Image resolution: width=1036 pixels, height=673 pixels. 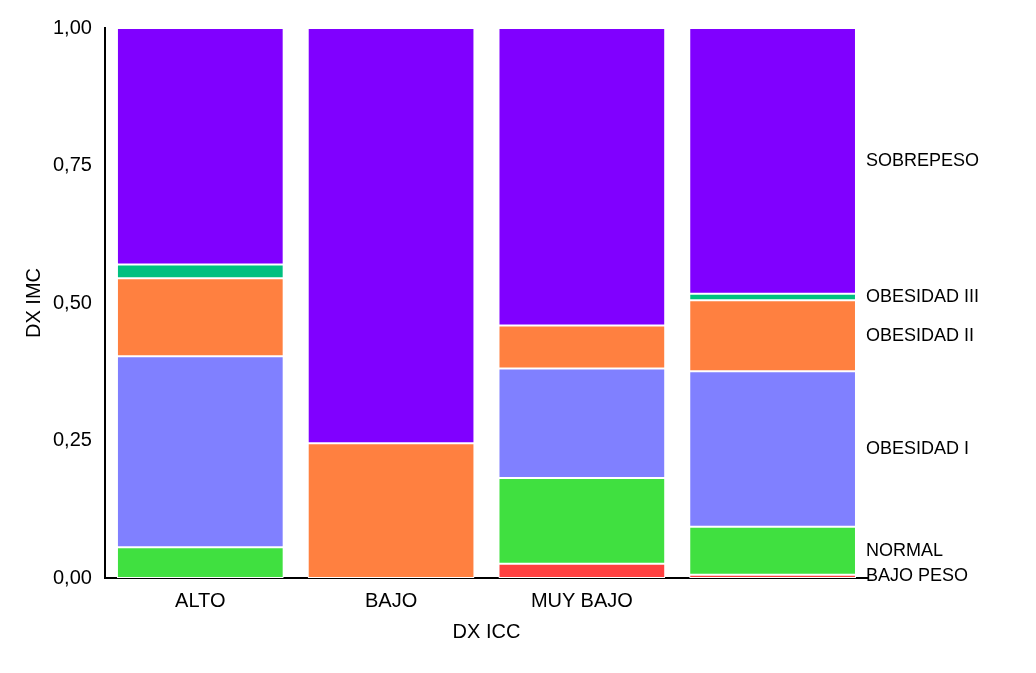 What do you see at coordinates (72, 576) in the screenshot?
I see `y-tick-label: 0,00` at bounding box center [72, 576].